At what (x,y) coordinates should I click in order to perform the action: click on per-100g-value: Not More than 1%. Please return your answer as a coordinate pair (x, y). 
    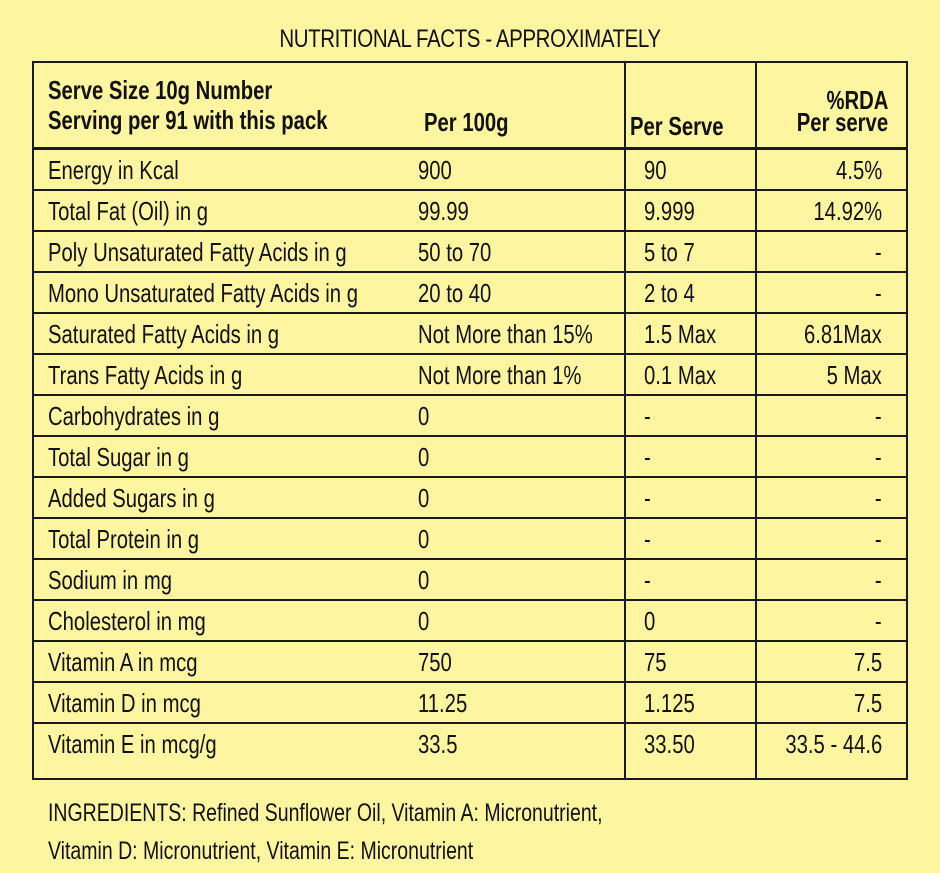
    Looking at the image, I should click on (500, 375).